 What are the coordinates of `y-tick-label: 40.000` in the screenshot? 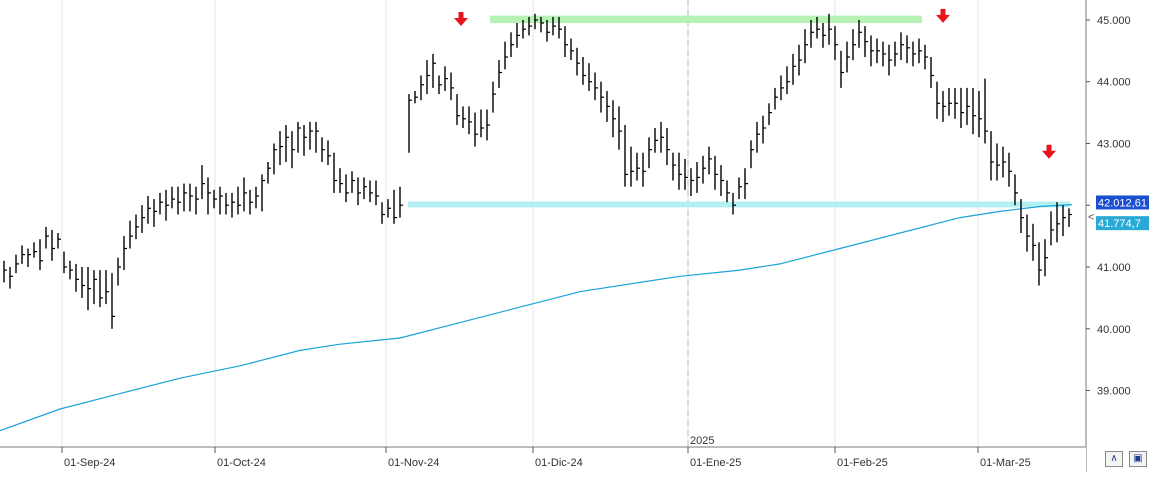 It's located at (1114, 330).